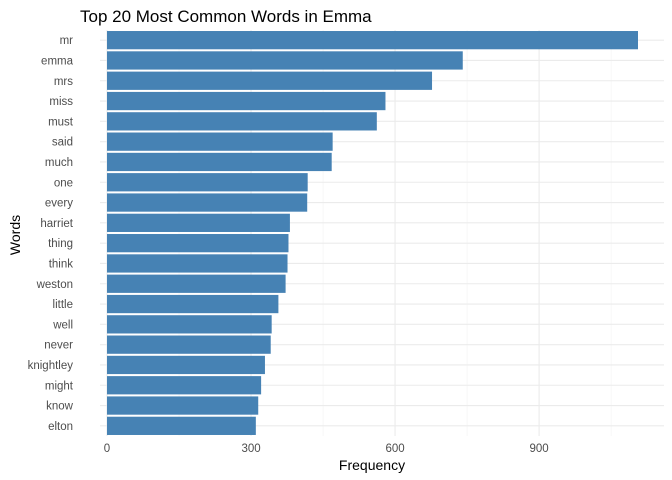  What do you see at coordinates (372, 40) in the screenshot?
I see `bar-mr` at bounding box center [372, 40].